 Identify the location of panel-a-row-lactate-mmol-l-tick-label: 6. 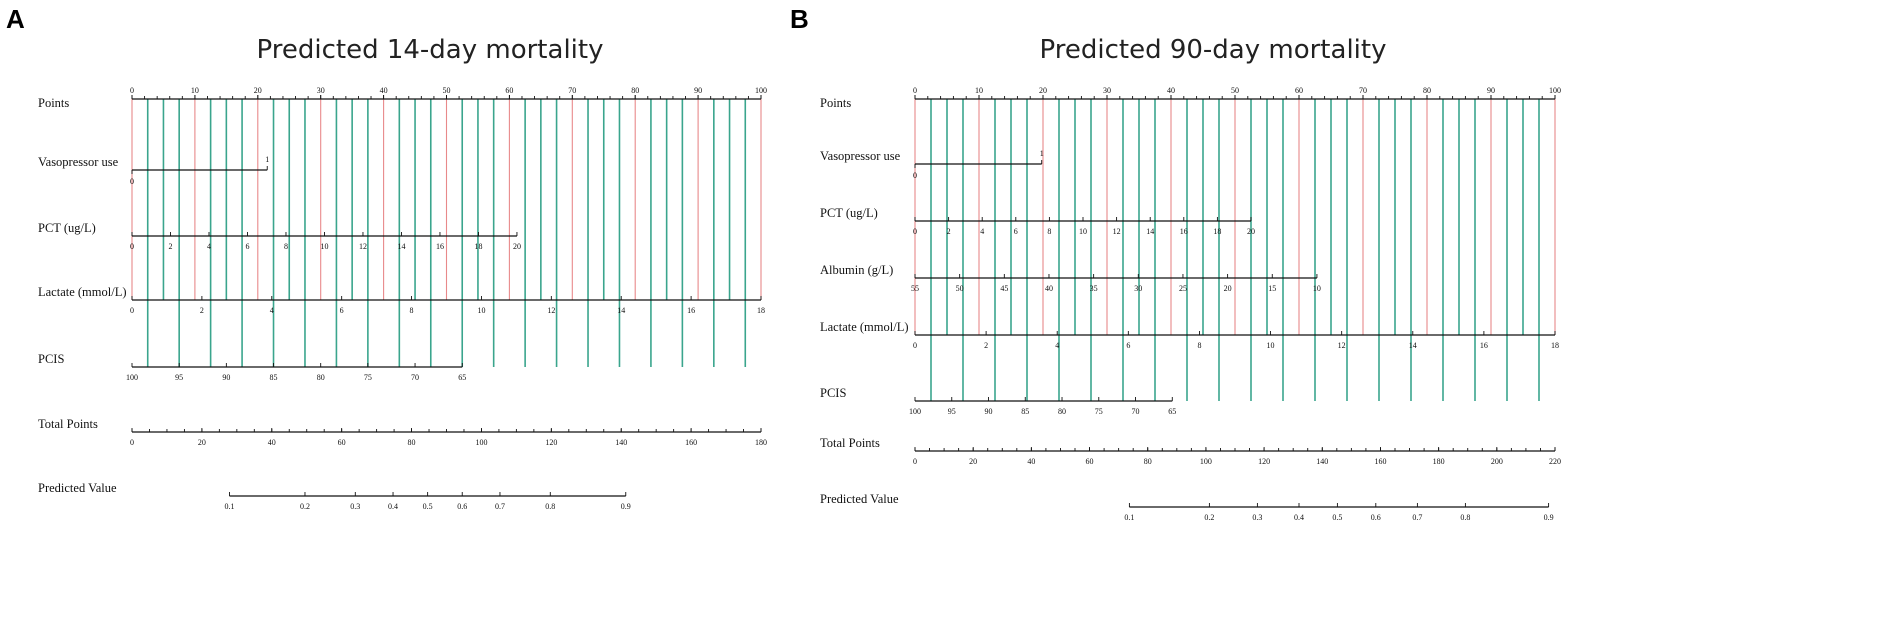
(342, 310).